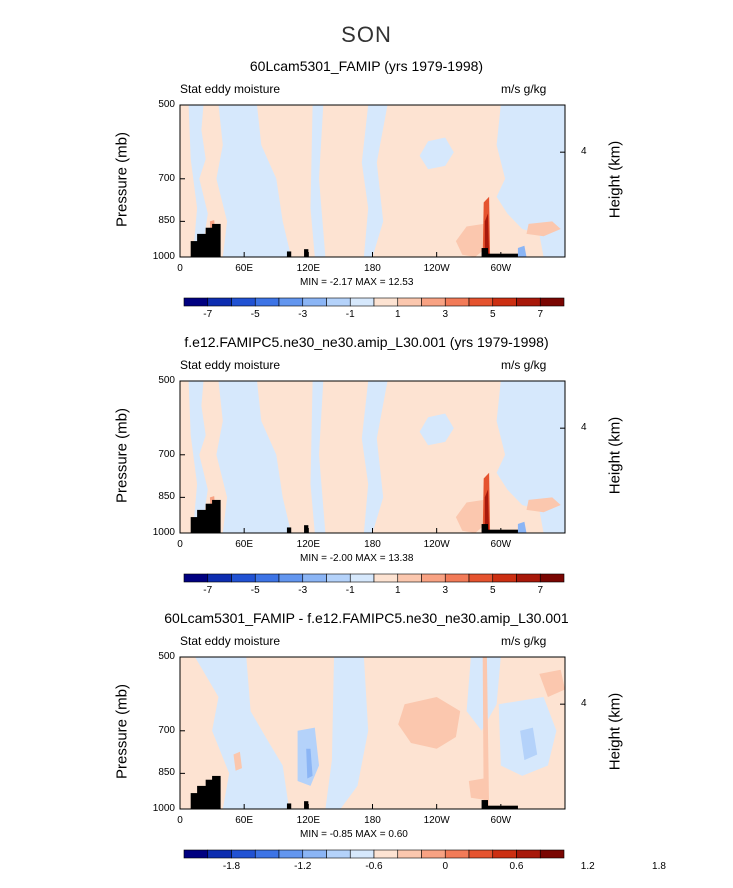 This screenshot has width=733, height=888. Describe the element at coordinates (540, 590) in the screenshot. I see `colorbar-label: 7` at that location.